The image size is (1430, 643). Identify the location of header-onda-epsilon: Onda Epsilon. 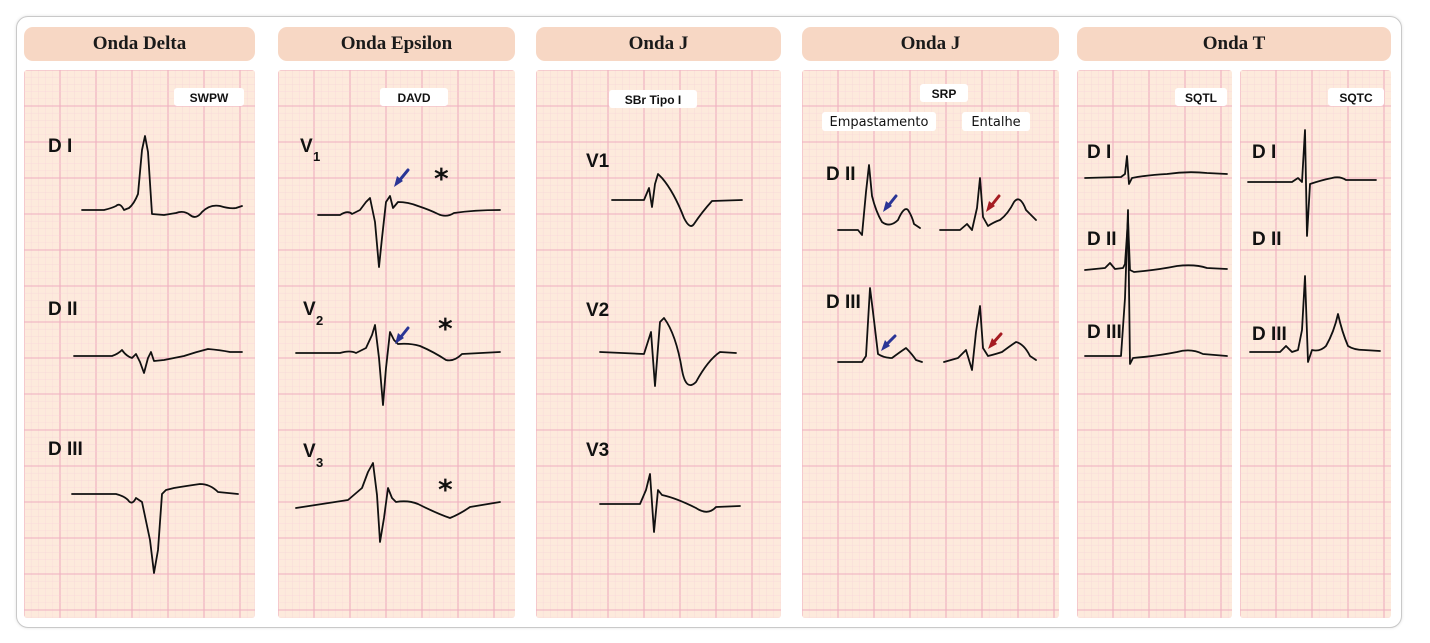
(396, 44).